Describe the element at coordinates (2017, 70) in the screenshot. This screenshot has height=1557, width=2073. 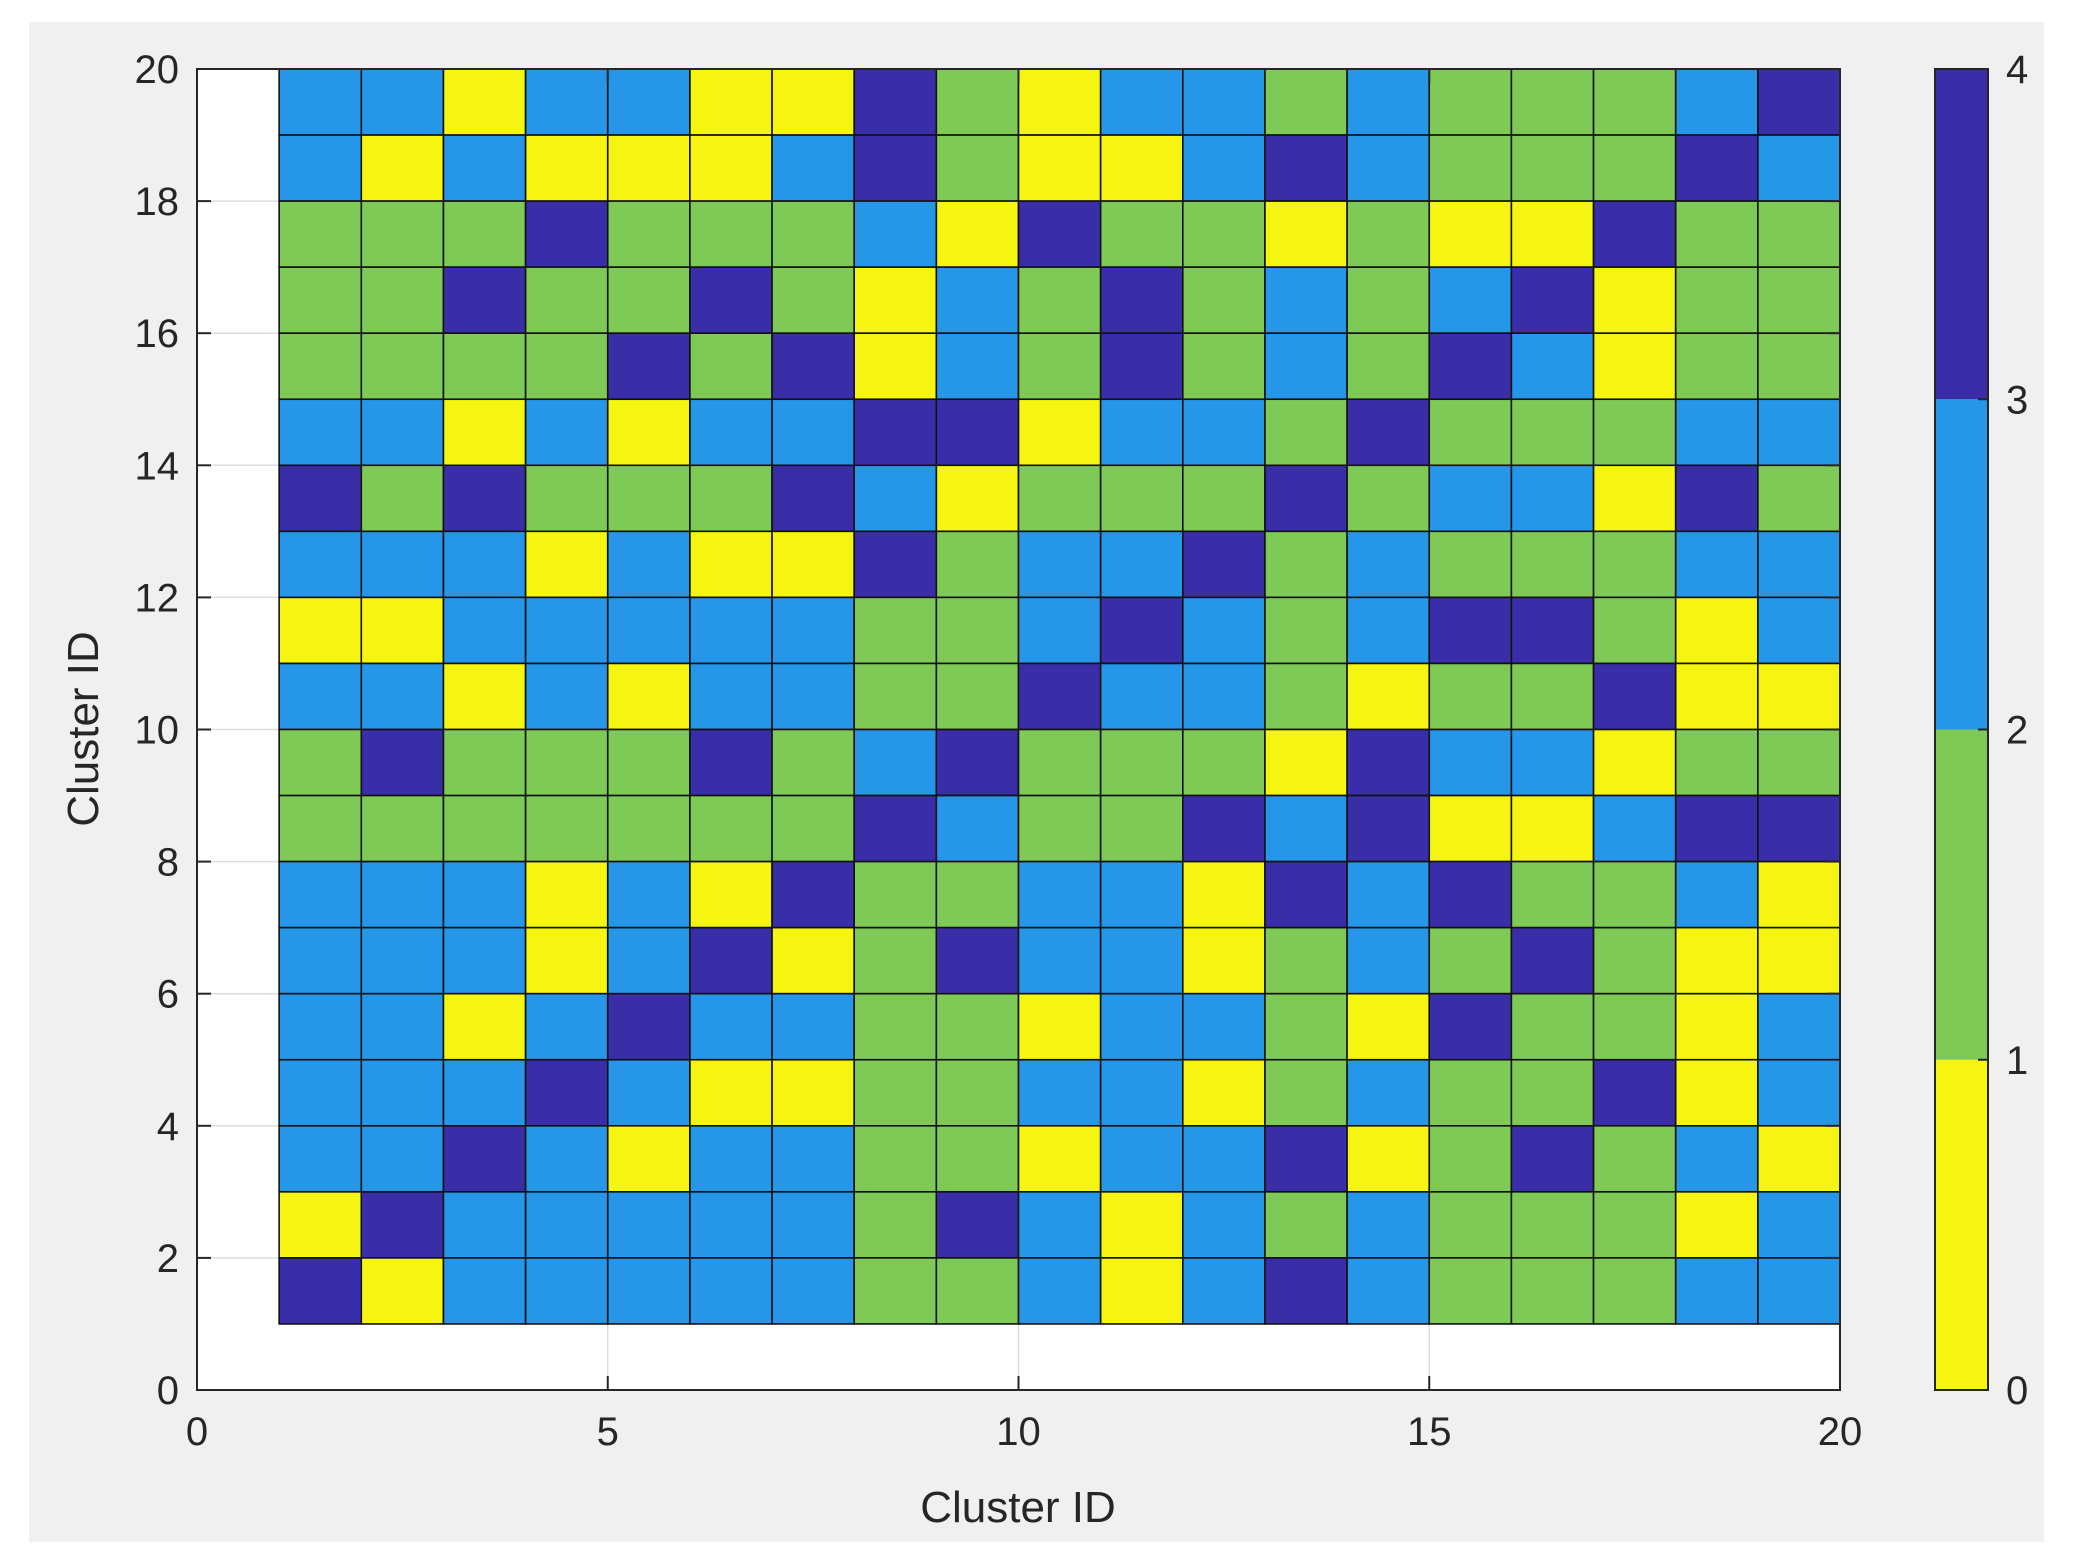
I see `colorbar-tick-label: 4` at that location.